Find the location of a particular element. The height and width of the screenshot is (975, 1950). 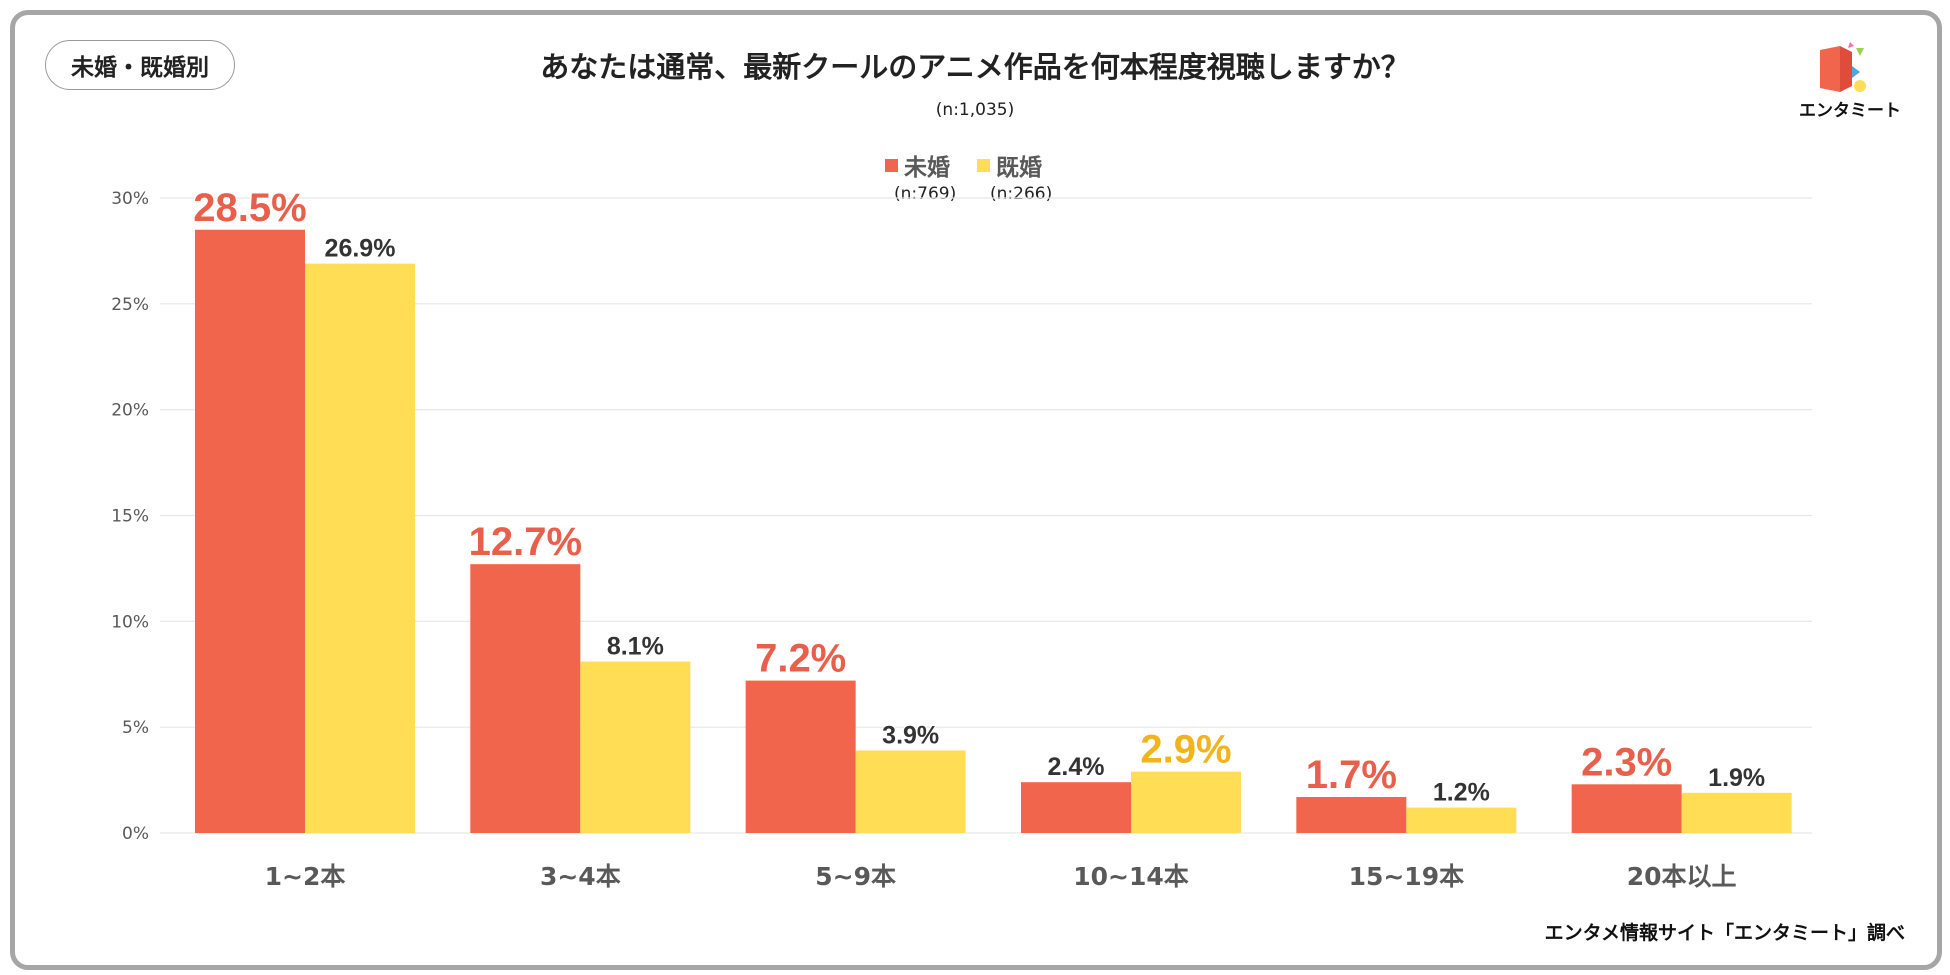

data-label-unmarried: 28.5% is located at coordinates (249, 208).